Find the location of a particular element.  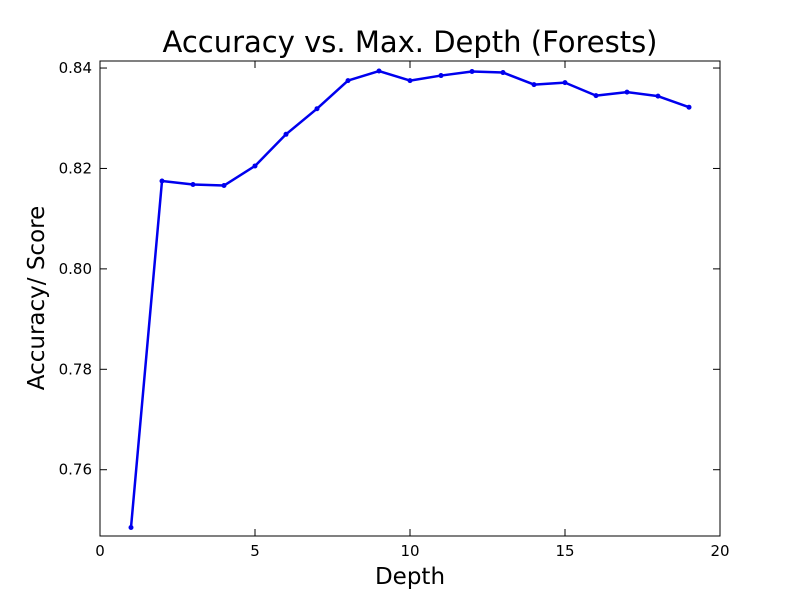

y-tick-label: 0.82 is located at coordinates (75, 168).